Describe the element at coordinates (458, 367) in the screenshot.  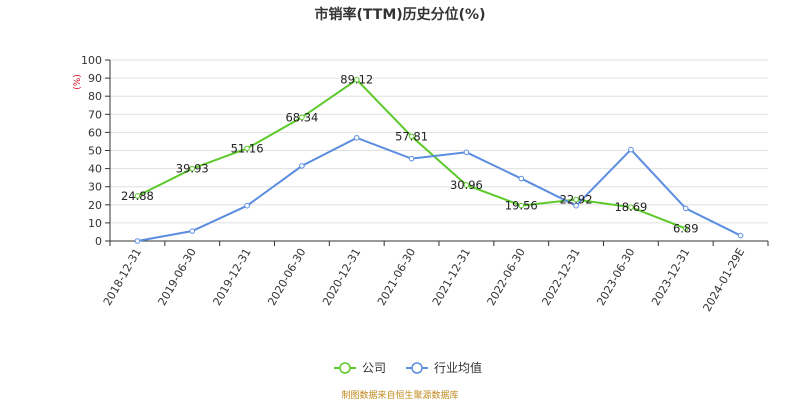
I see `legend-label: 行业均值` at that location.